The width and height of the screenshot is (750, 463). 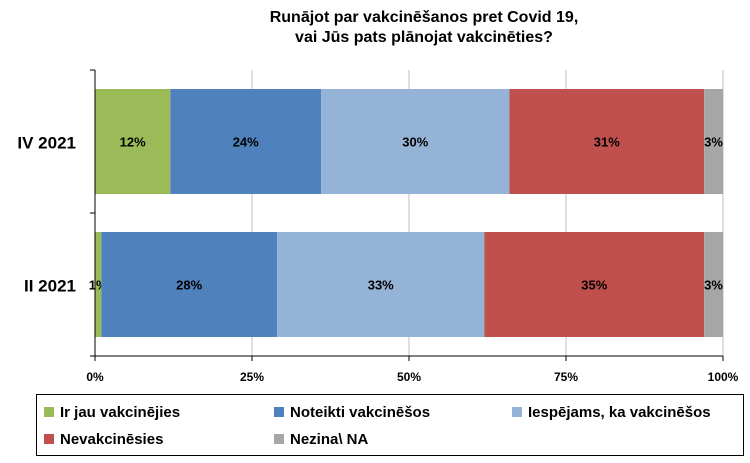 I want to click on legend-item-3: Iespējams, ka vakcinēšos, so click(x=611, y=412).